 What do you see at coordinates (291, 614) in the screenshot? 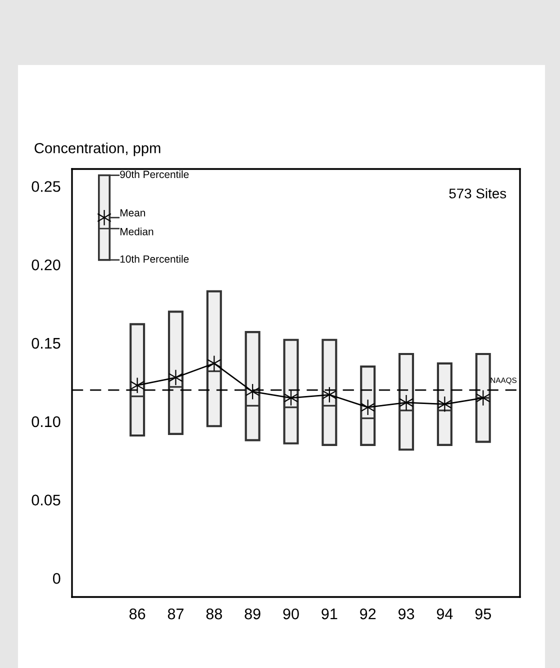
I see `x-tick-label: 90` at bounding box center [291, 614].